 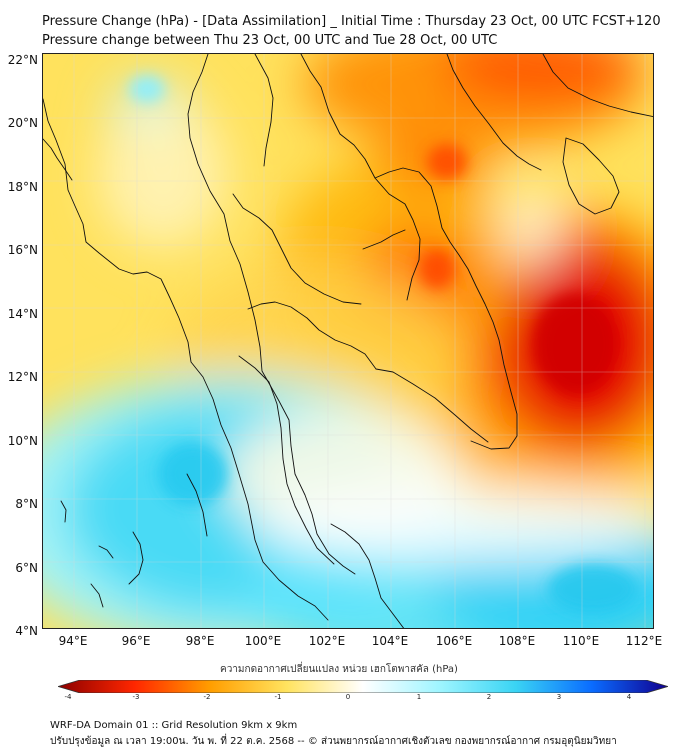 What do you see at coordinates (207, 697) in the screenshot?
I see `colorbar-tick-minus2: -2` at bounding box center [207, 697].